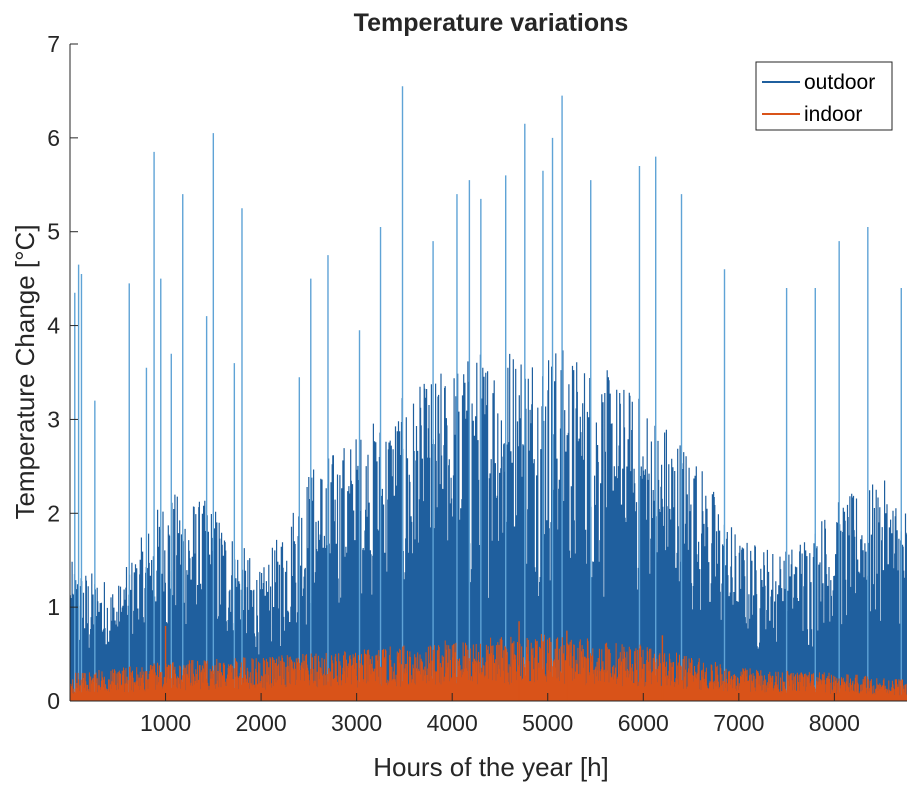  What do you see at coordinates (738, 723) in the screenshot?
I see `x-tick-label: 7000` at bounding box center [738, 723].